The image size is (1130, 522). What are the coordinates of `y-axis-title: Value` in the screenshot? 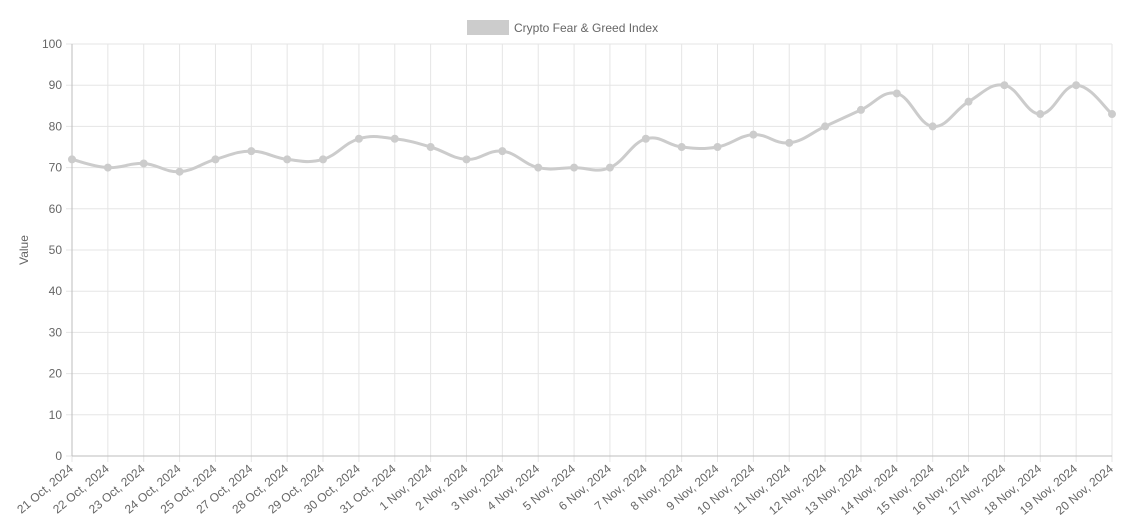 It's located at (24, 250).